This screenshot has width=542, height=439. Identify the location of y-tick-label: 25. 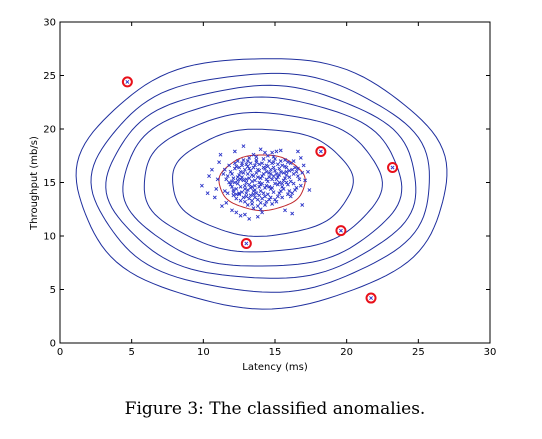
(49, 76).